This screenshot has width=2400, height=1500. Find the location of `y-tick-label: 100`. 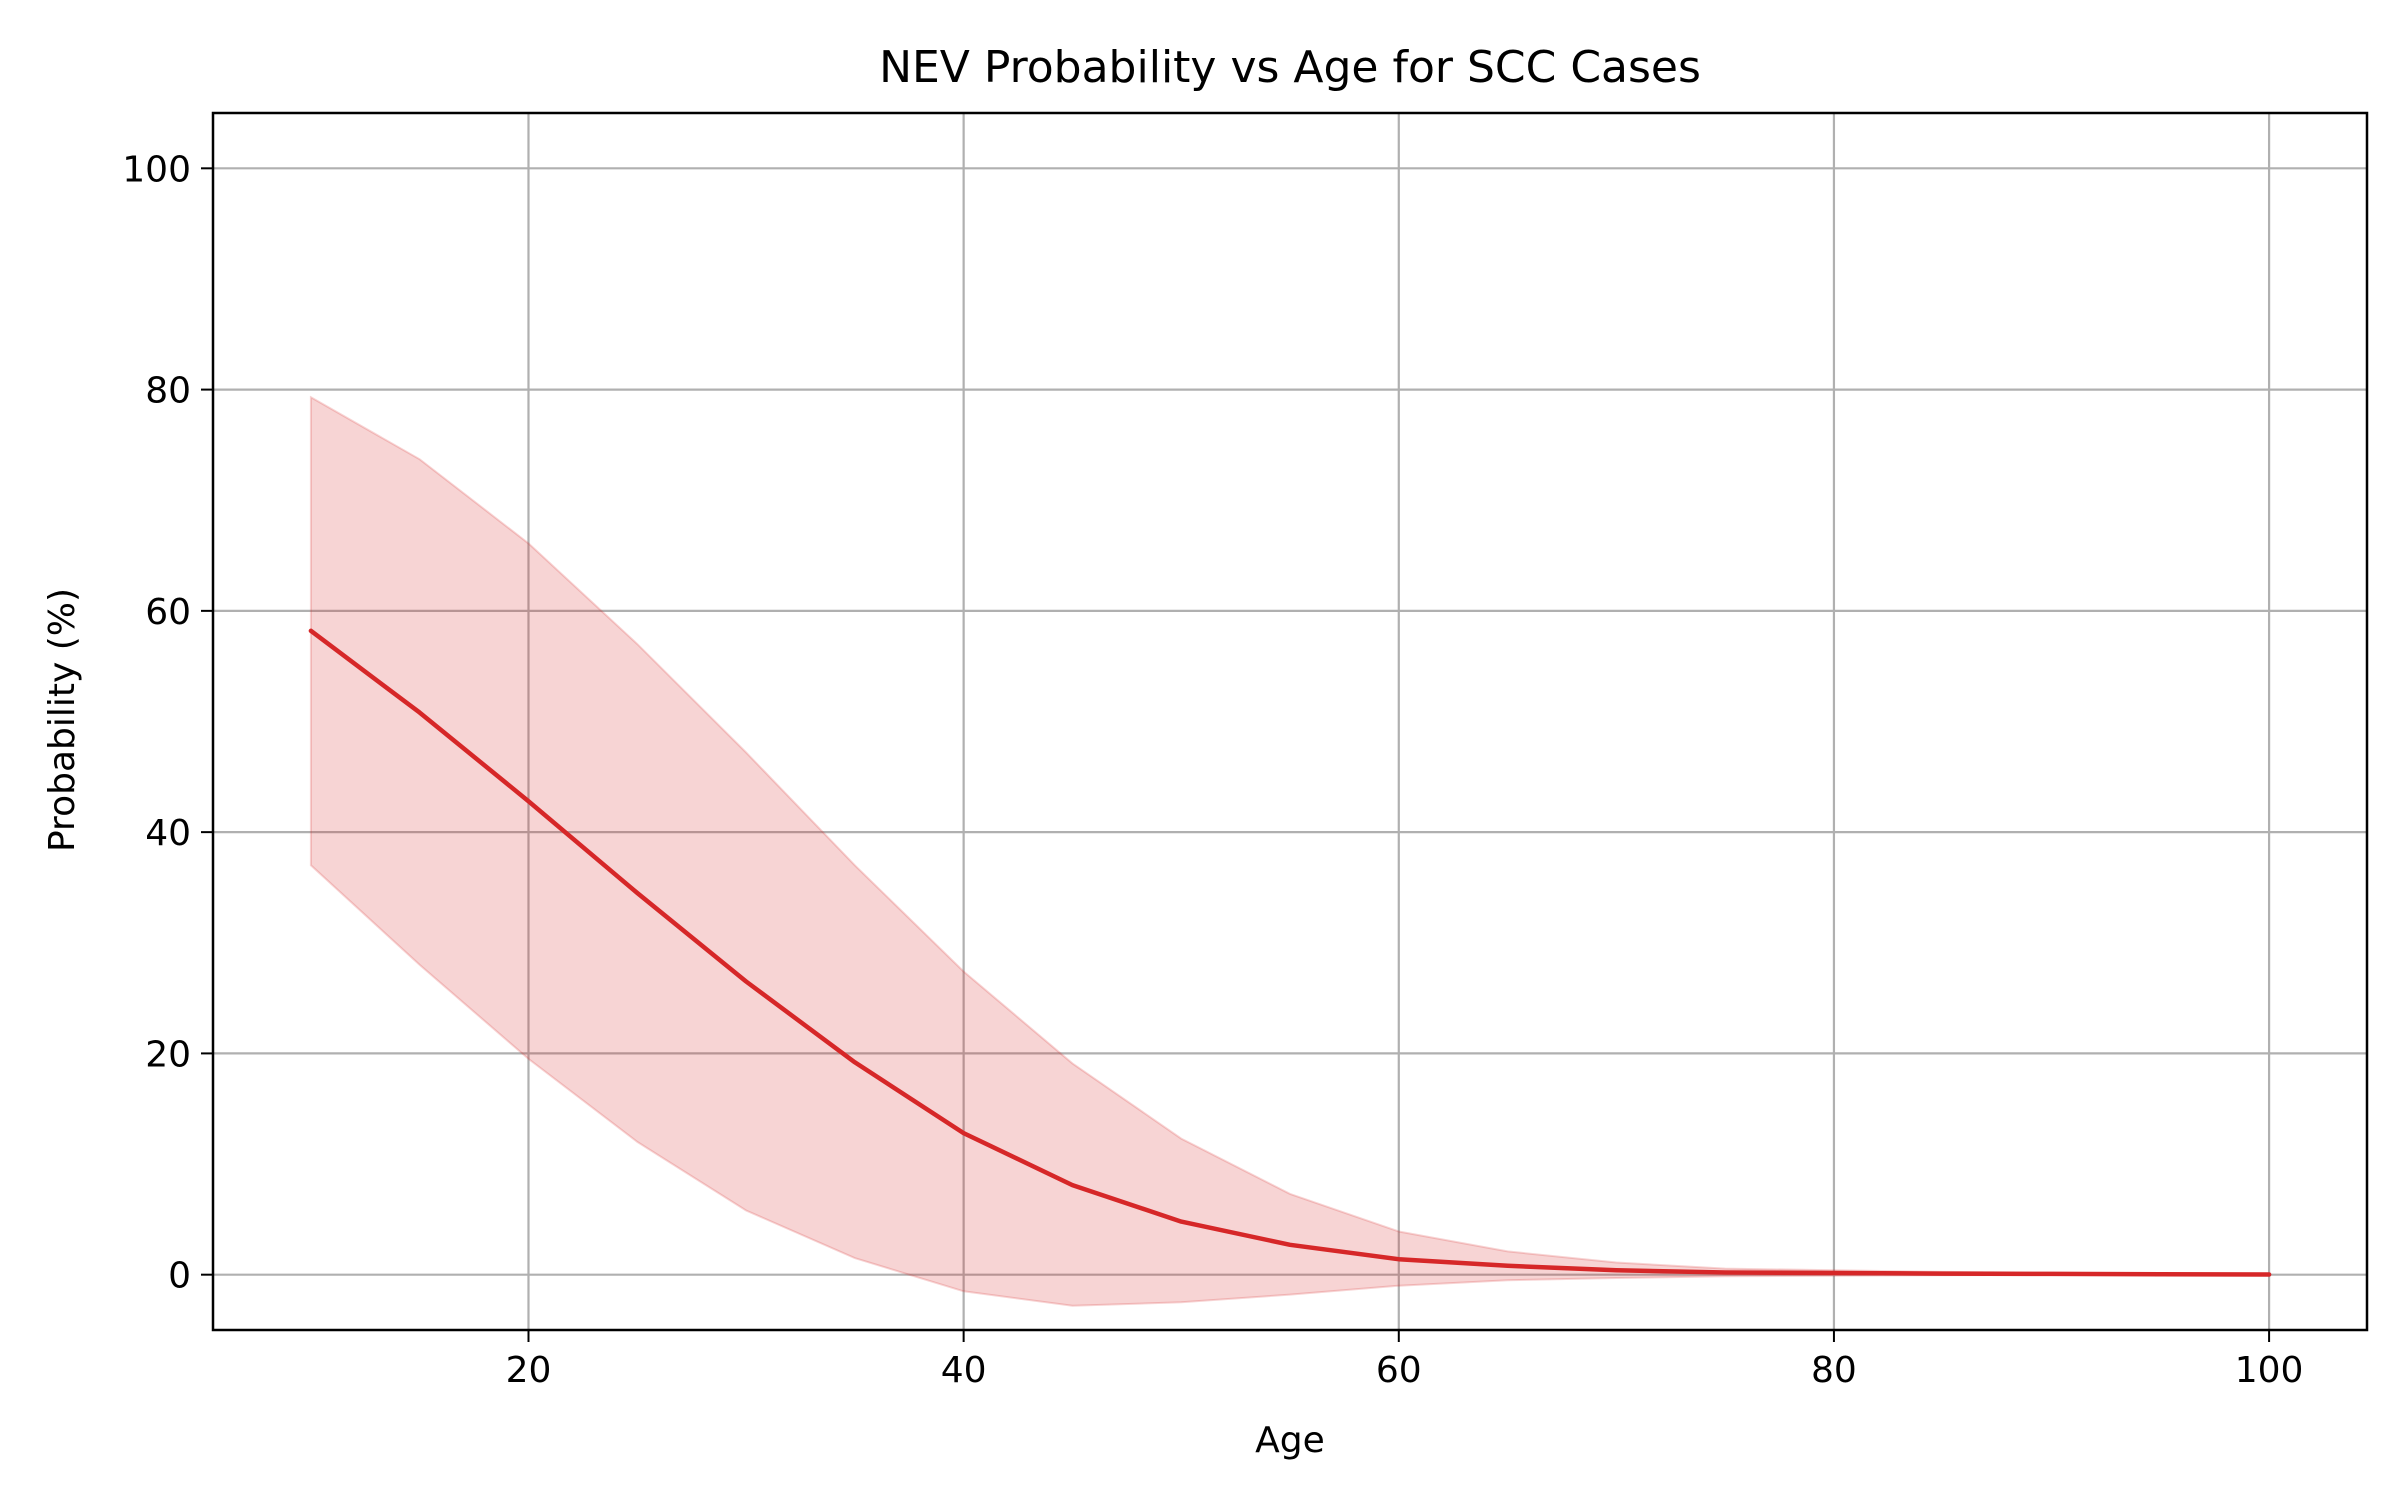

y-tick-label: 100 is located at coordinates (156, 169).